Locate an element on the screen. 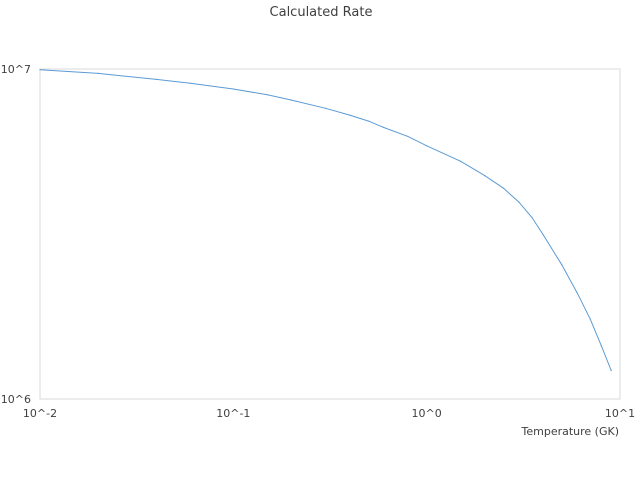  x-tick-label: 10^-2 is located at coordinates (40, 413).